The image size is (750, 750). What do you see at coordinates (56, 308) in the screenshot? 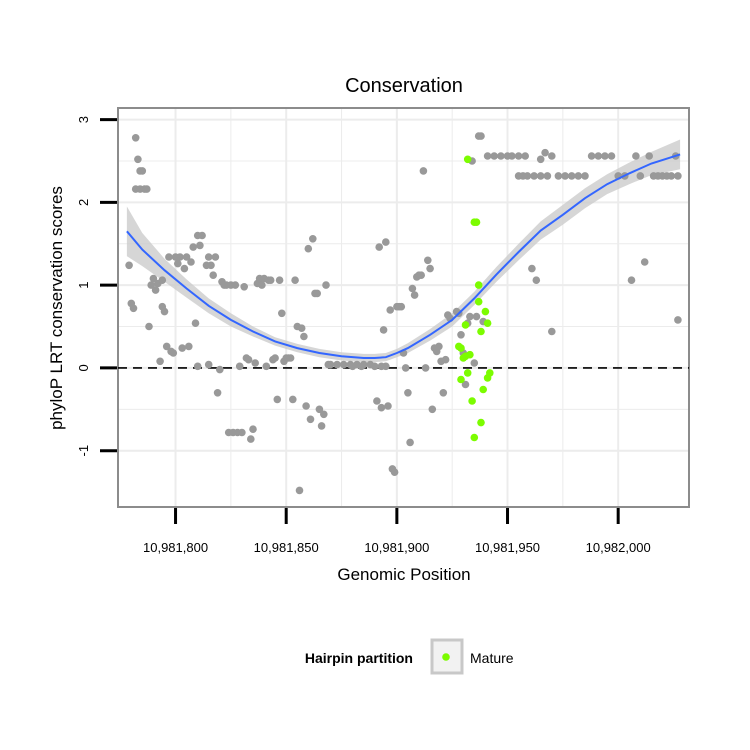
I see `y-axis-label: phyloP LRT conservation scores` at bounding box center [56, 308].